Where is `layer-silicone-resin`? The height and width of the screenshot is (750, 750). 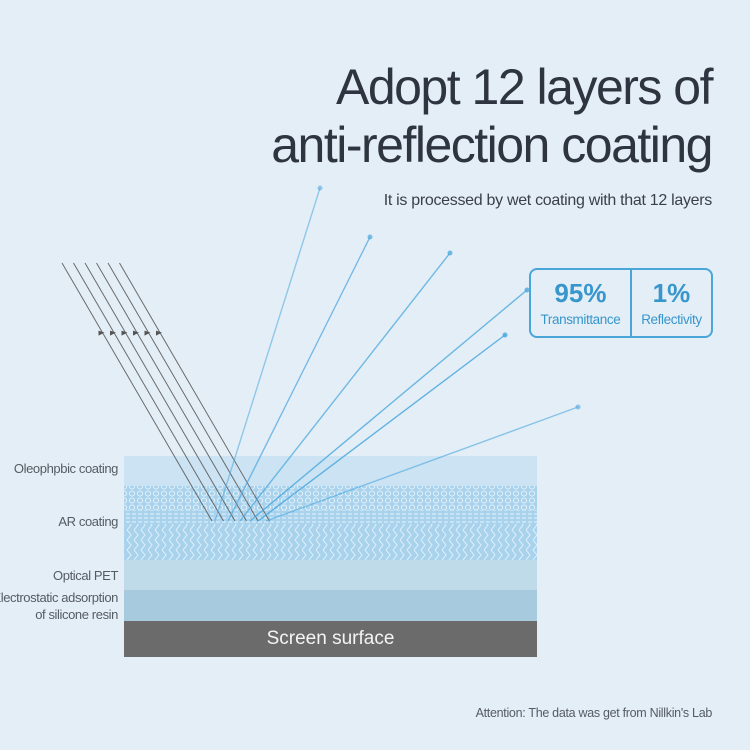 layer-silicone-resin is located at coordinates (330, 605).